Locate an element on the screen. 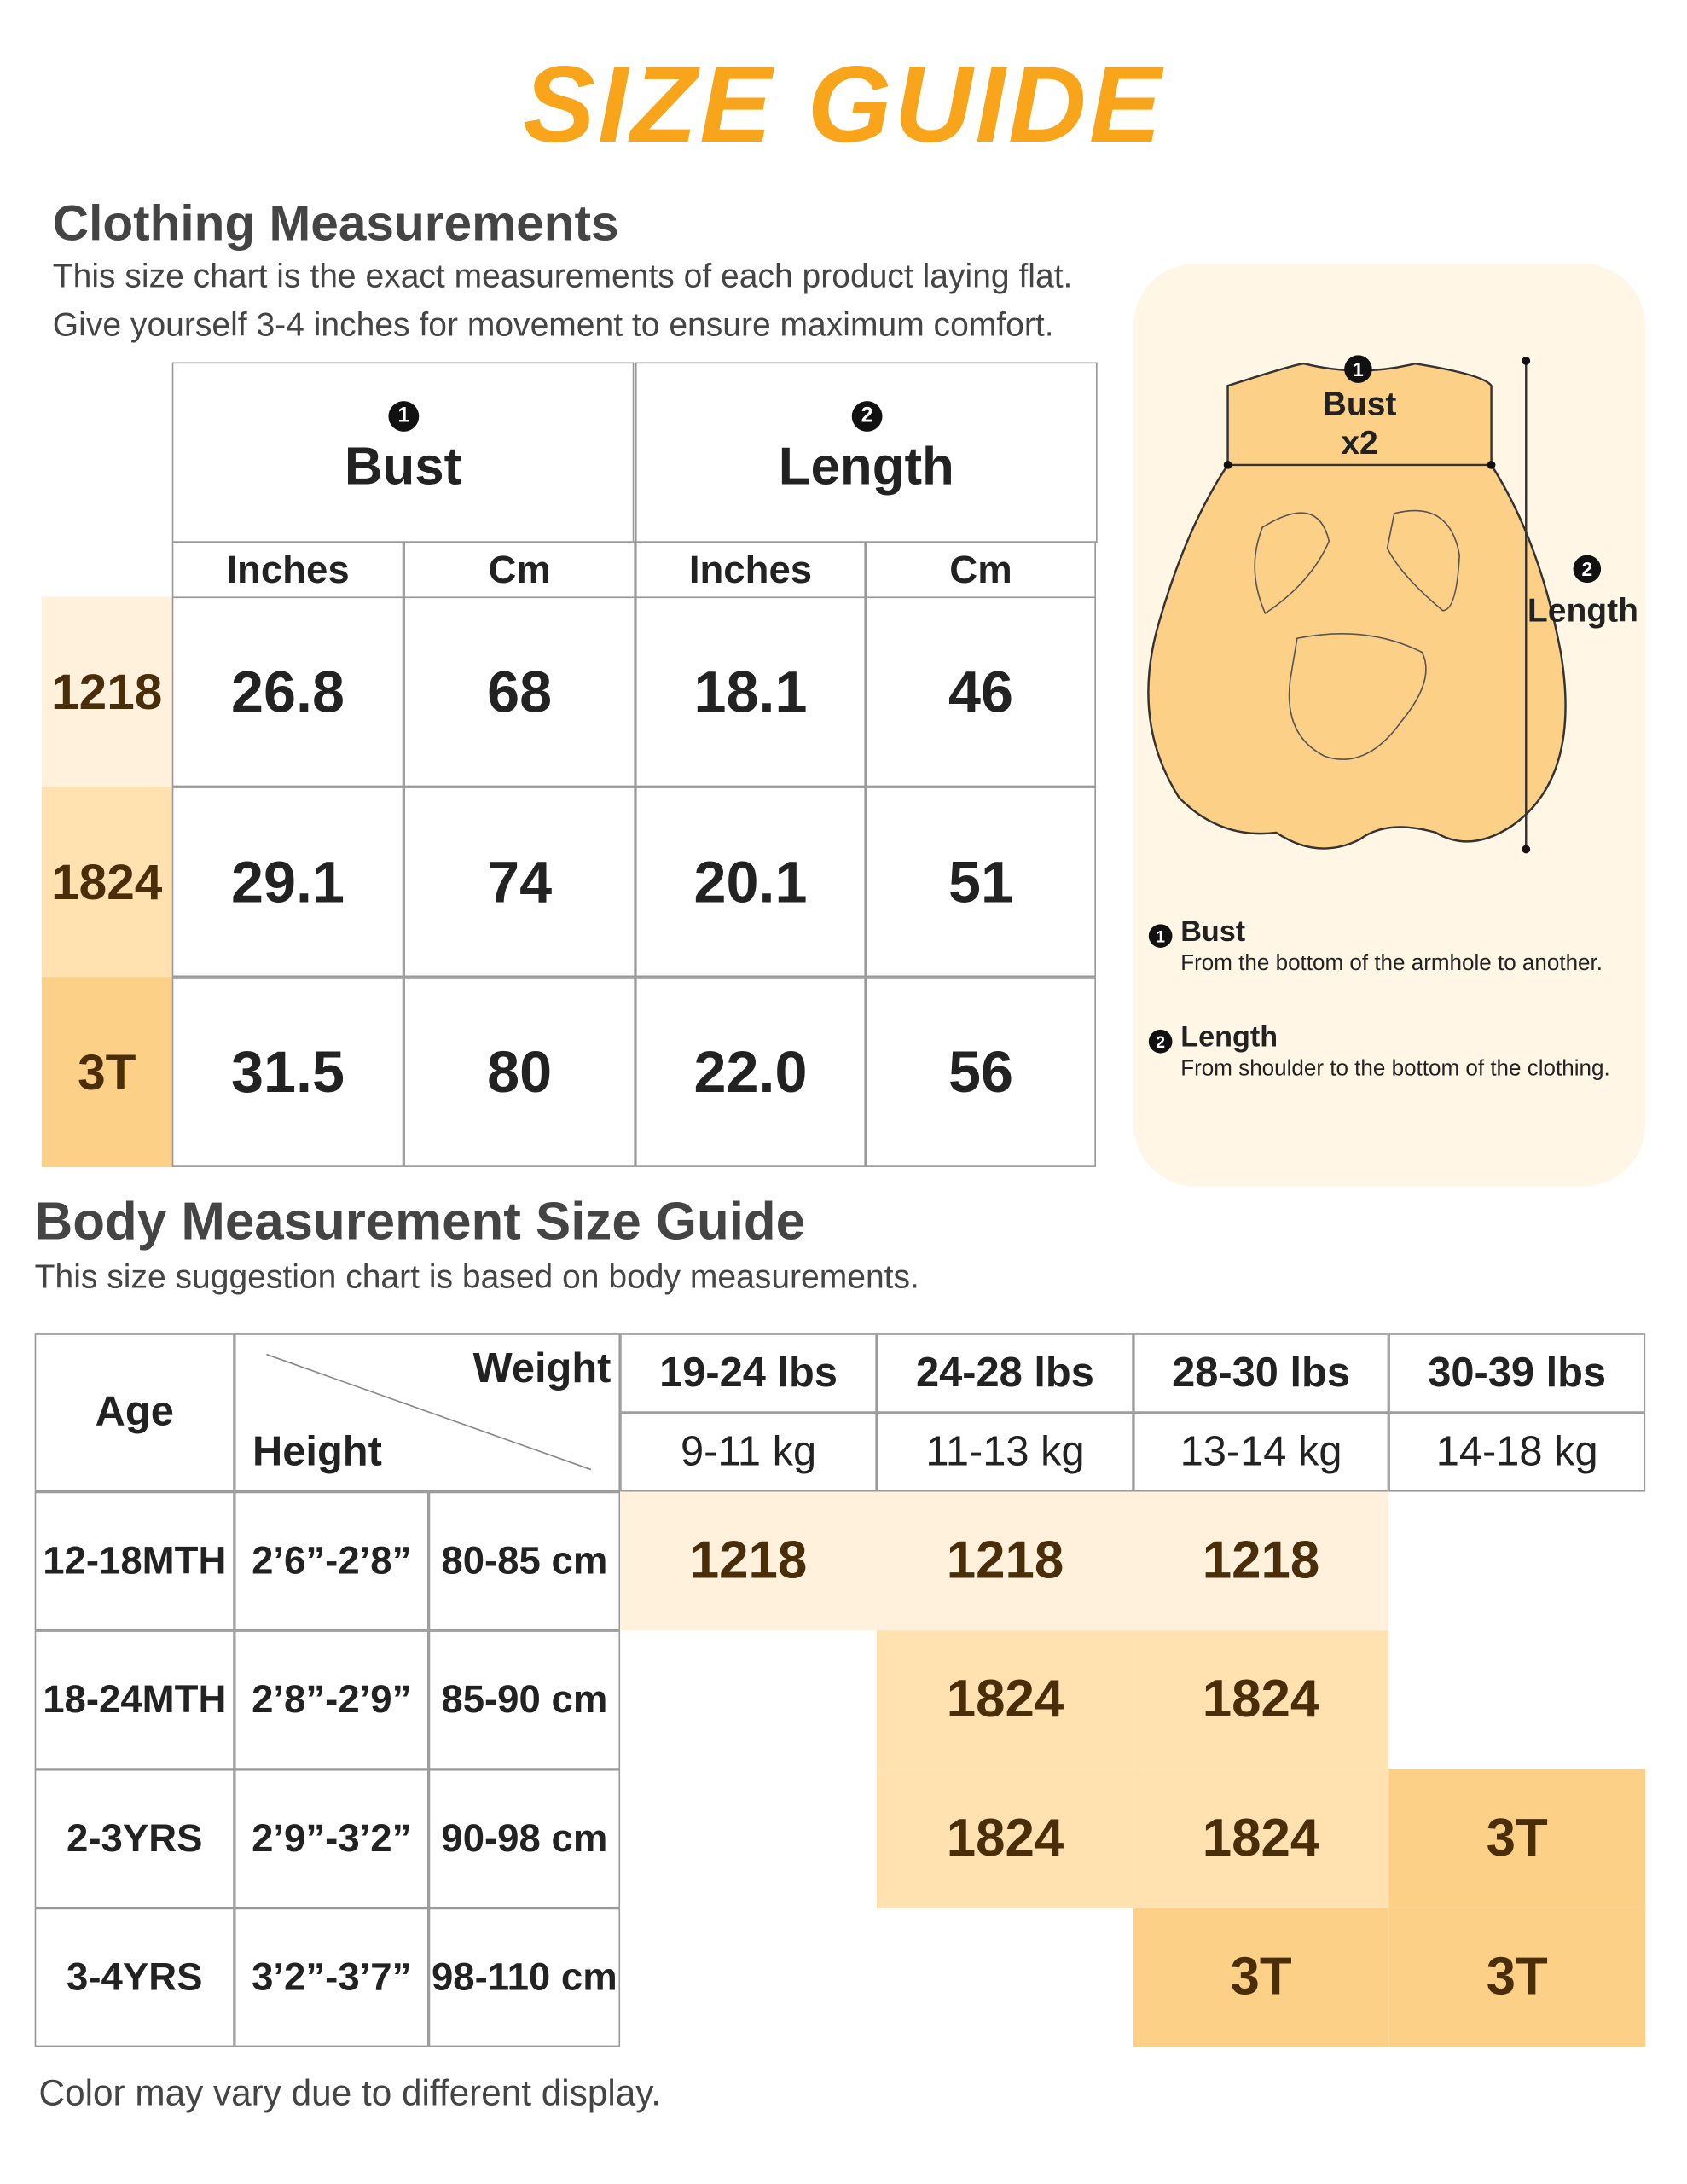  bust-label: Bust is located at coordinates (1359, 405).